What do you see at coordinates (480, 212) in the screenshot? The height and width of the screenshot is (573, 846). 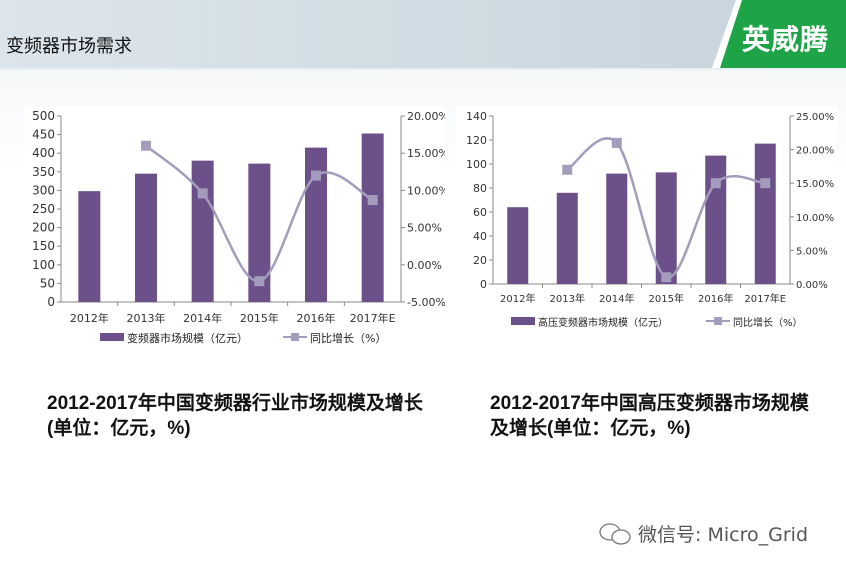 I see `left-tick-label: 60` at bounding box center [480, 212].